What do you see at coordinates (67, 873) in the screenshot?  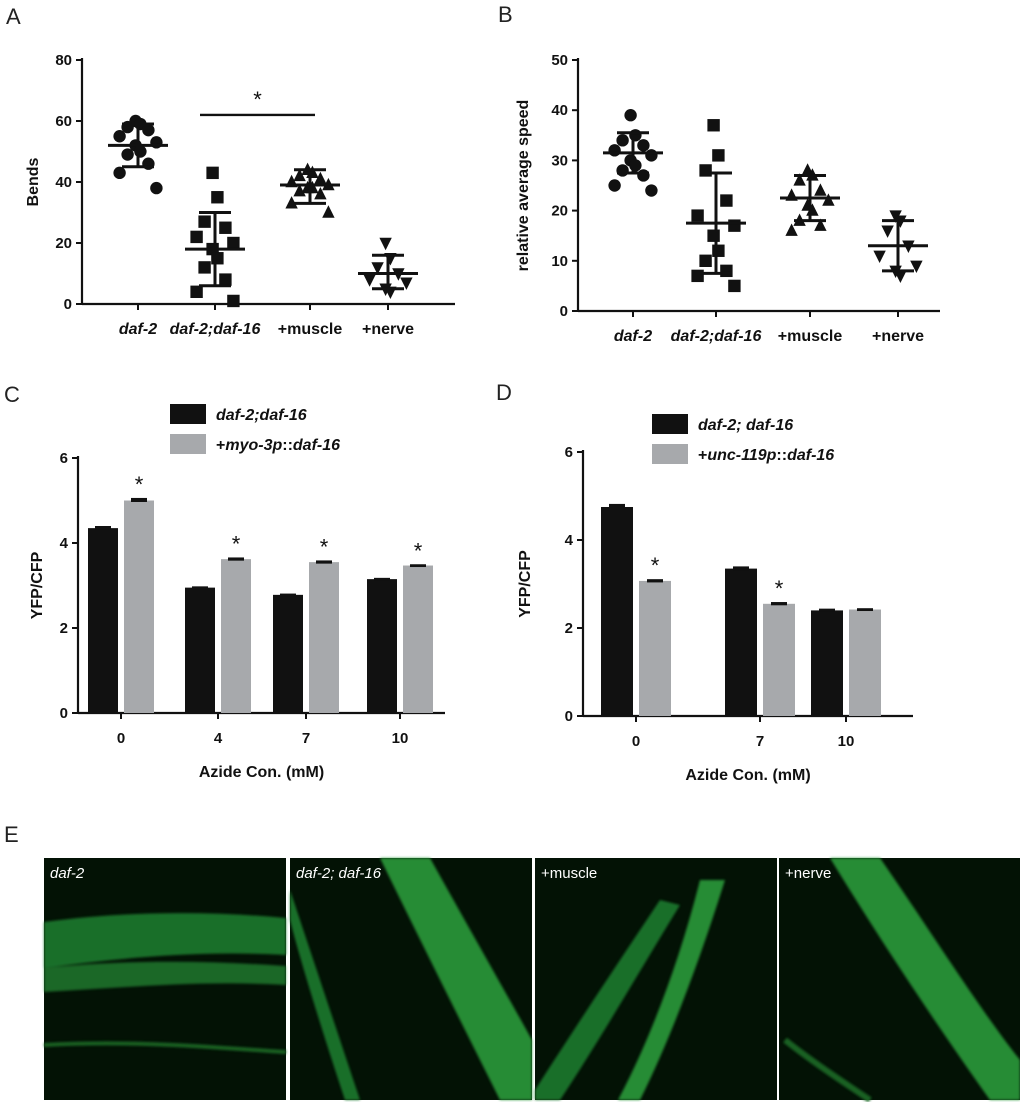 I see `micrograph-label: daf-2` at bounding box center [67, 873].